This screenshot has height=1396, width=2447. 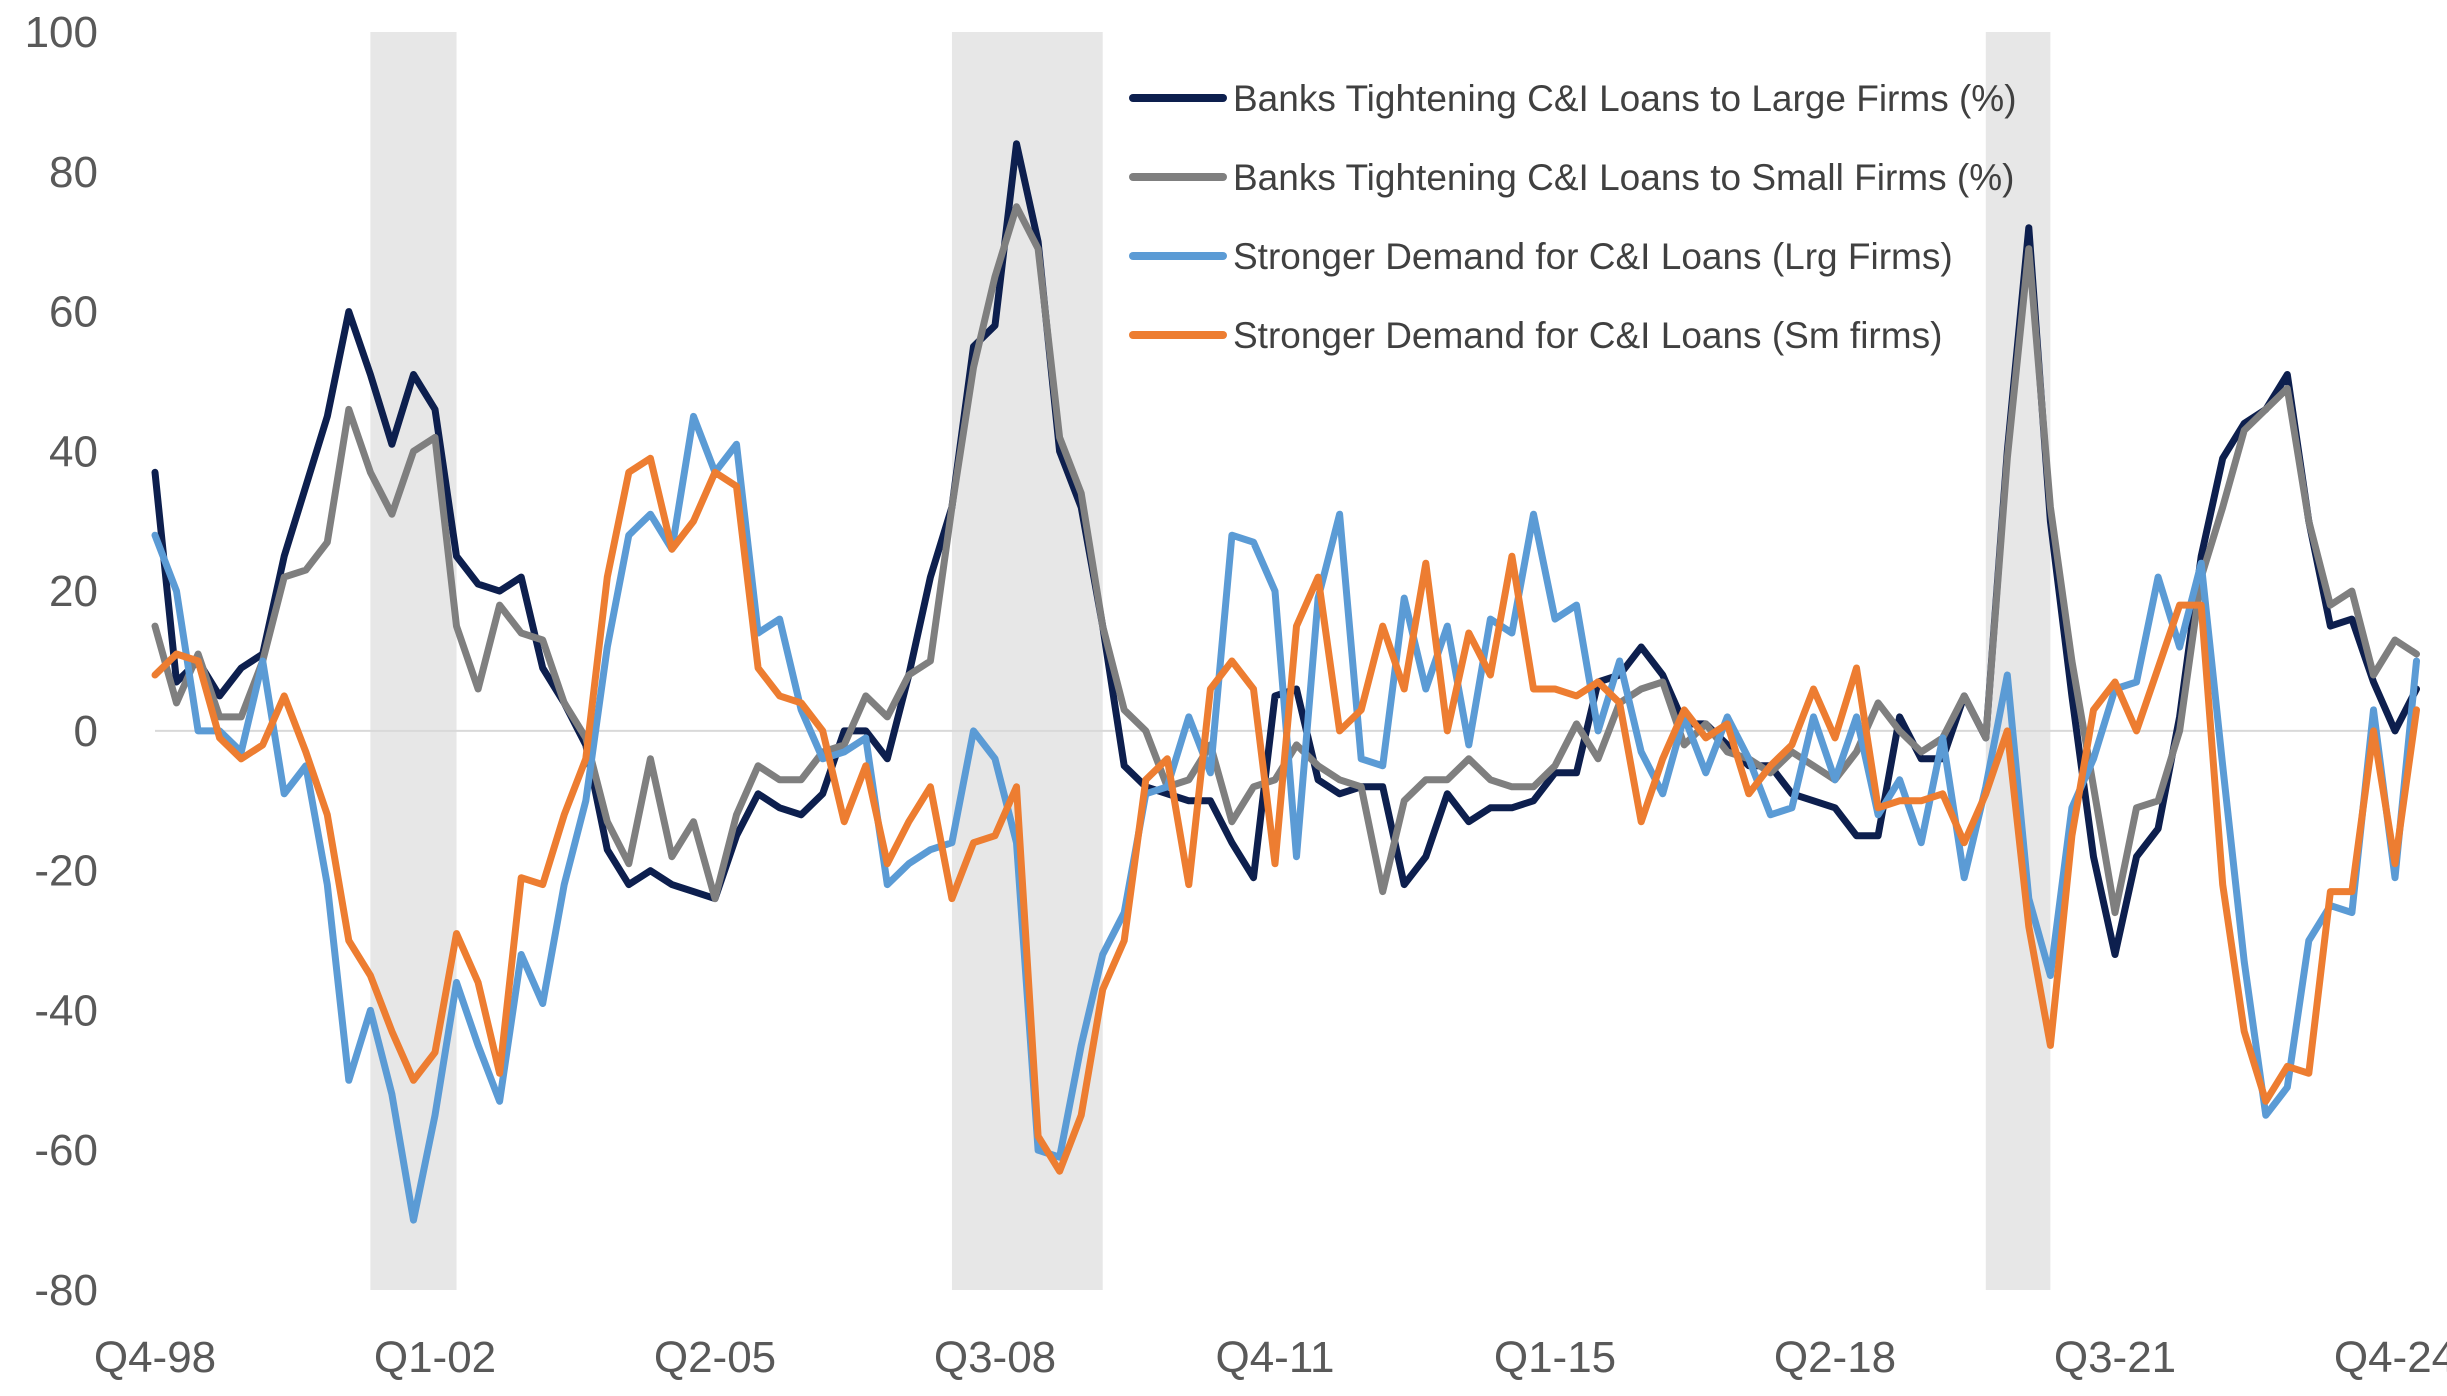 What do you see at coordinates (66, 1150) in the screenshot?
I see `y-tick-label: -60` at bounding box center [66, 1150].